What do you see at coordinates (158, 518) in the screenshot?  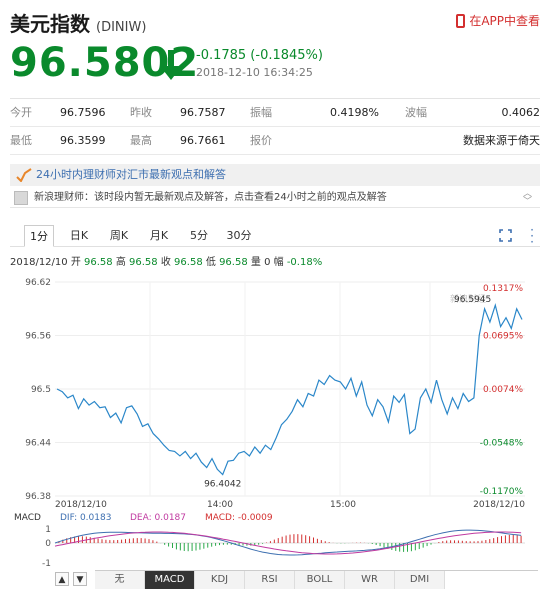 I see `macd-dea: DEA: 0.0187` at bounding box center [158, 518].